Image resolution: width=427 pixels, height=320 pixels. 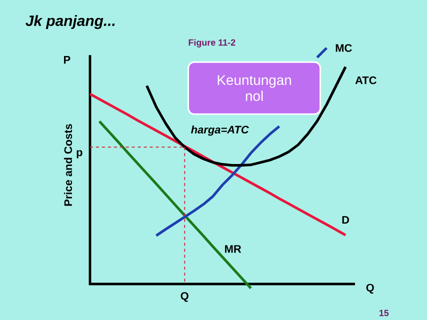 What do you see at coordinates (68, 165) in the screenshot?
I see `y-axis-title: Price and Costs` at bounding box center [68, 165].